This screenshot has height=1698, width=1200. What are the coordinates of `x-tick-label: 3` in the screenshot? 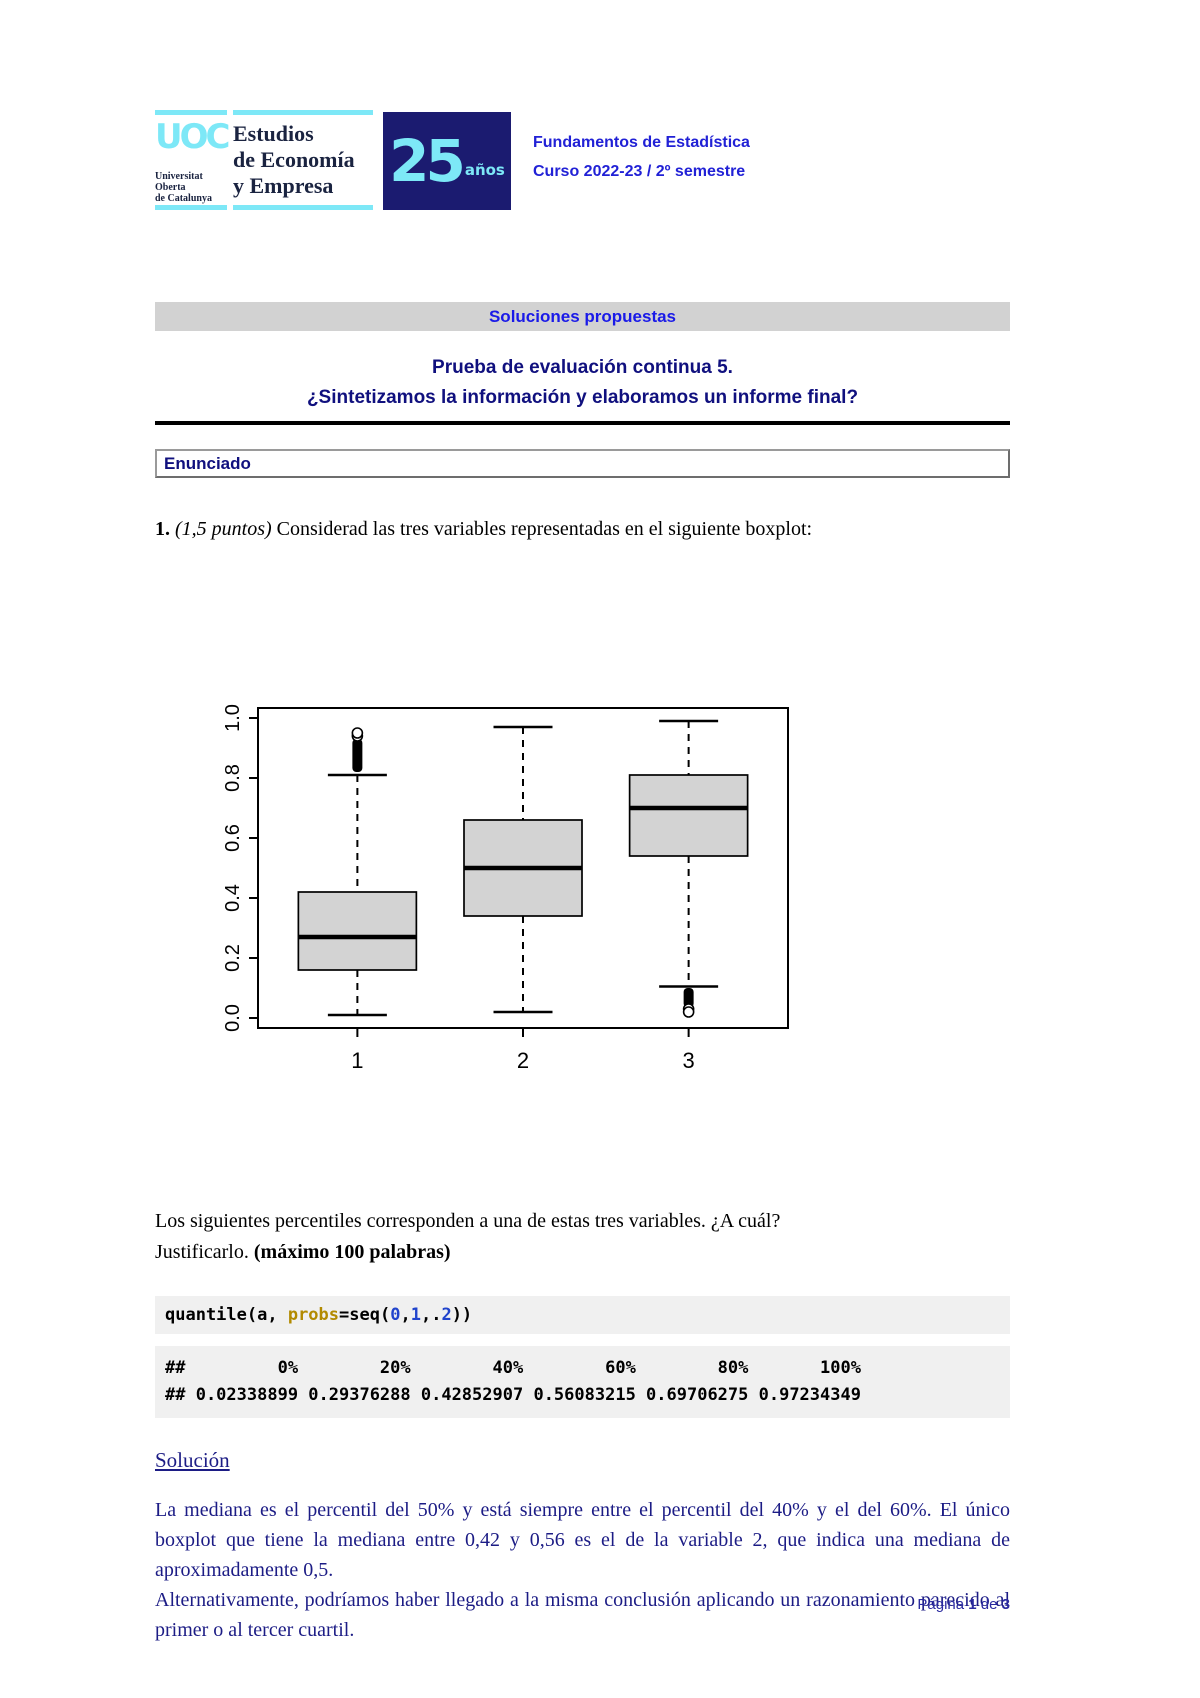 It's located at (689, 1060).